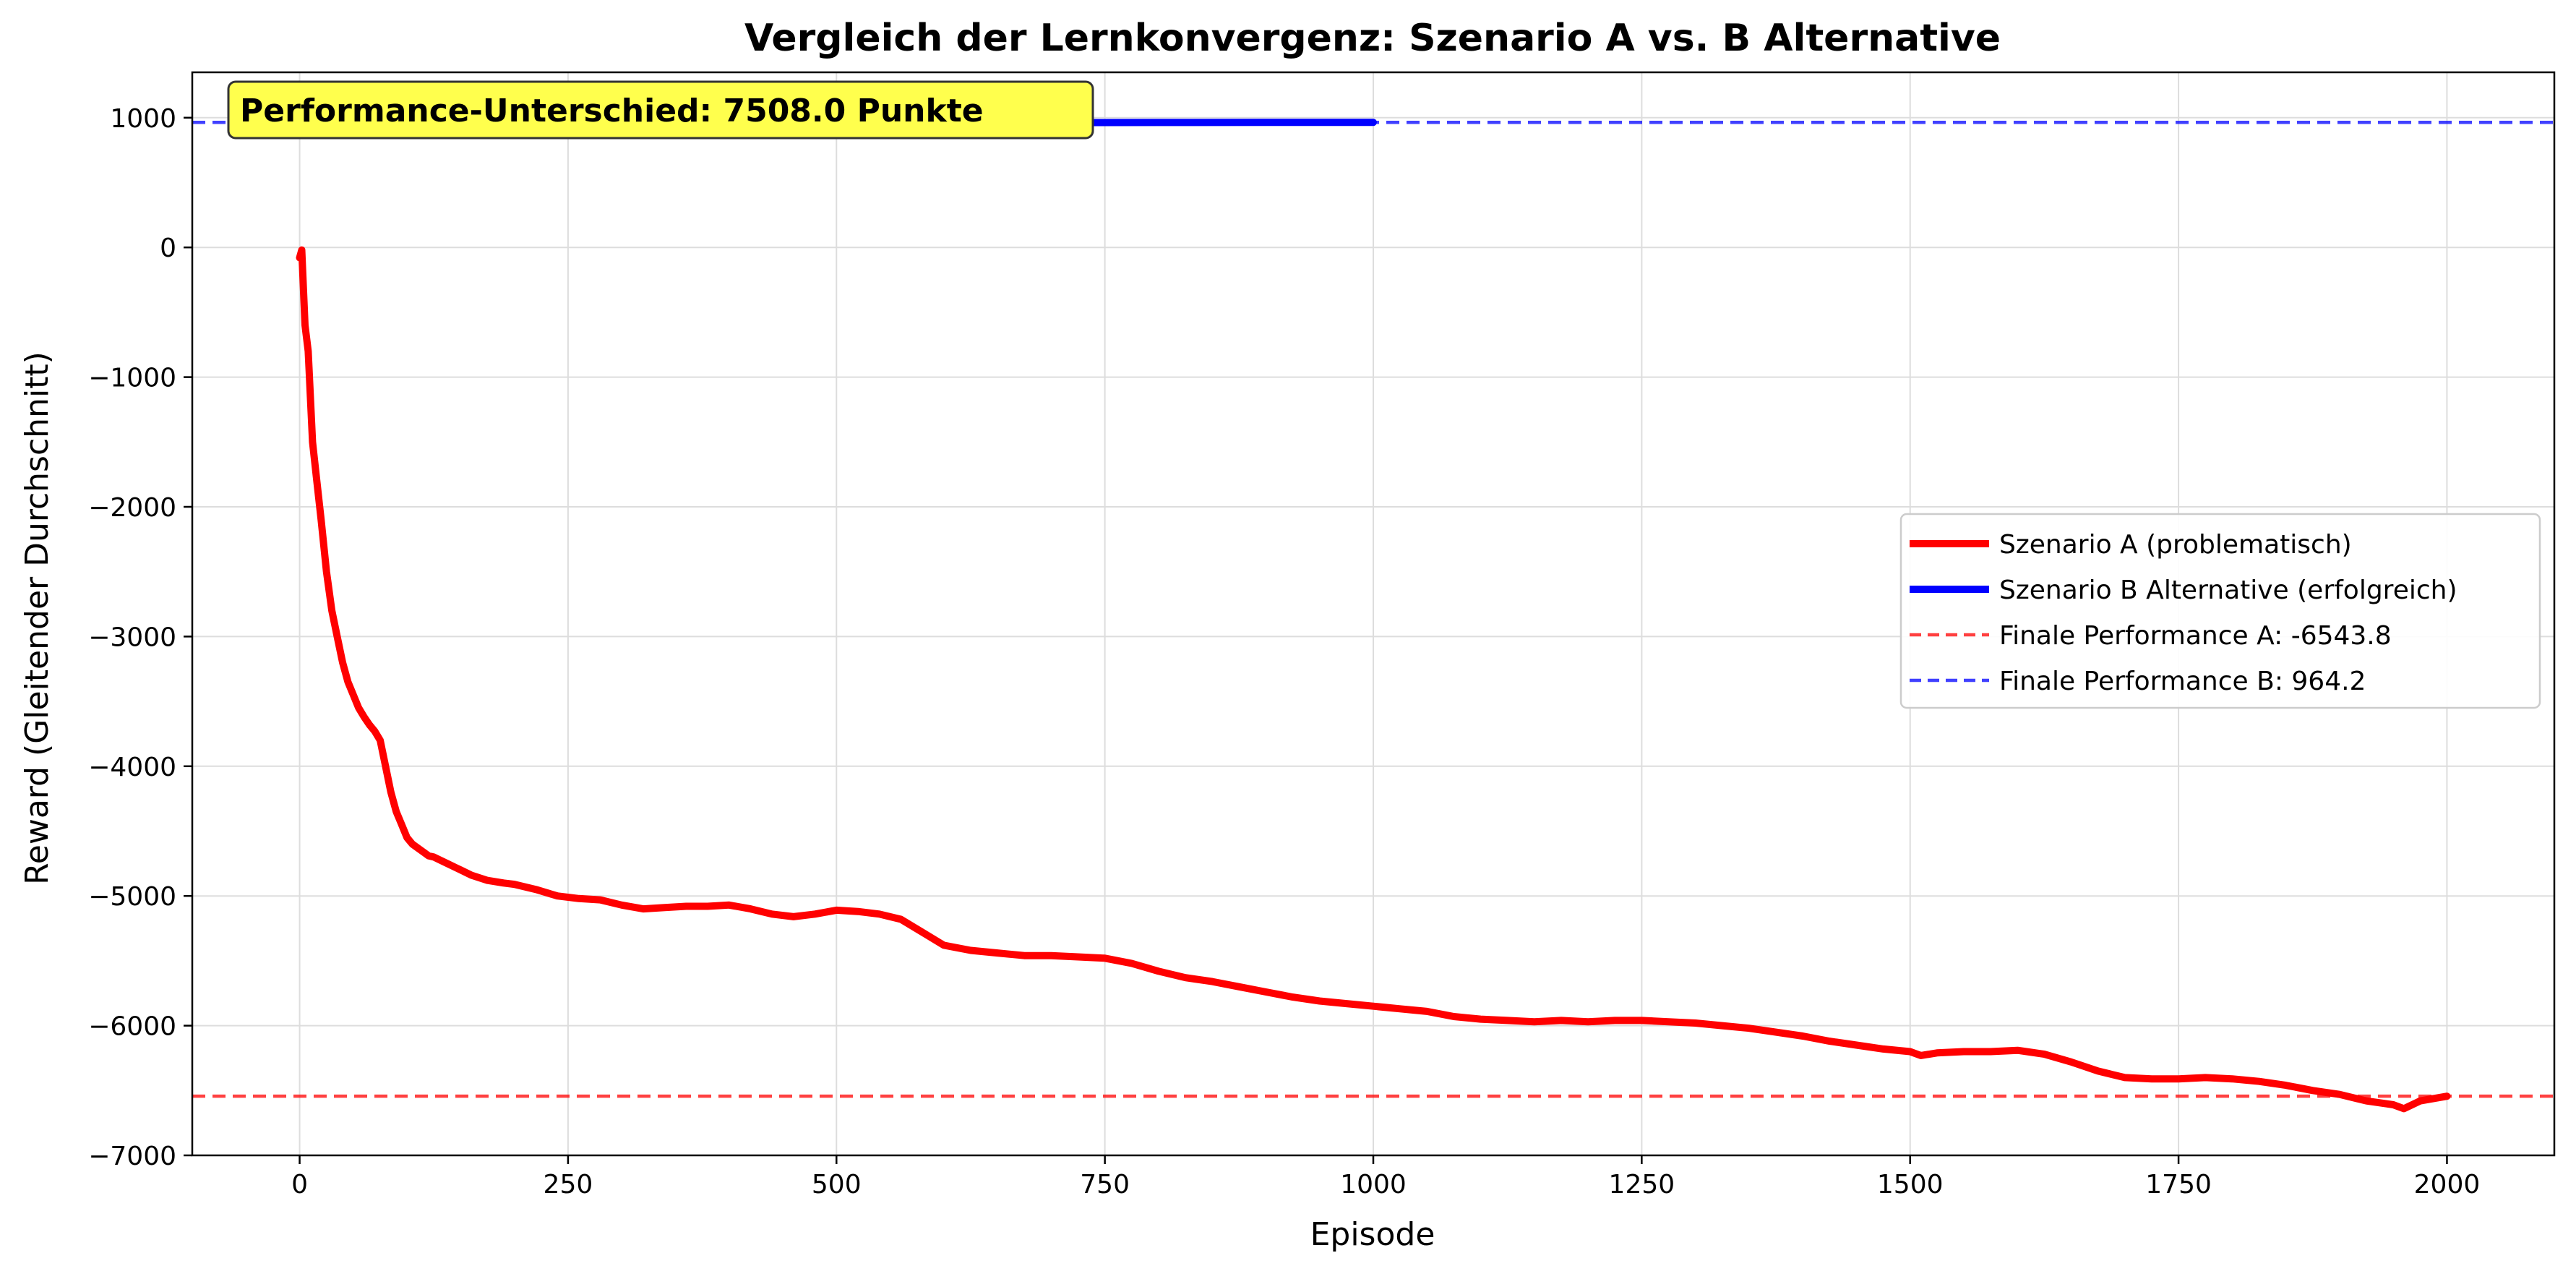 The height and width of the screenshot is (1279, 2576). I want to click on difference-annotation: Performance-Unterschied: 7508.0 Punkte, so click(661, 110).